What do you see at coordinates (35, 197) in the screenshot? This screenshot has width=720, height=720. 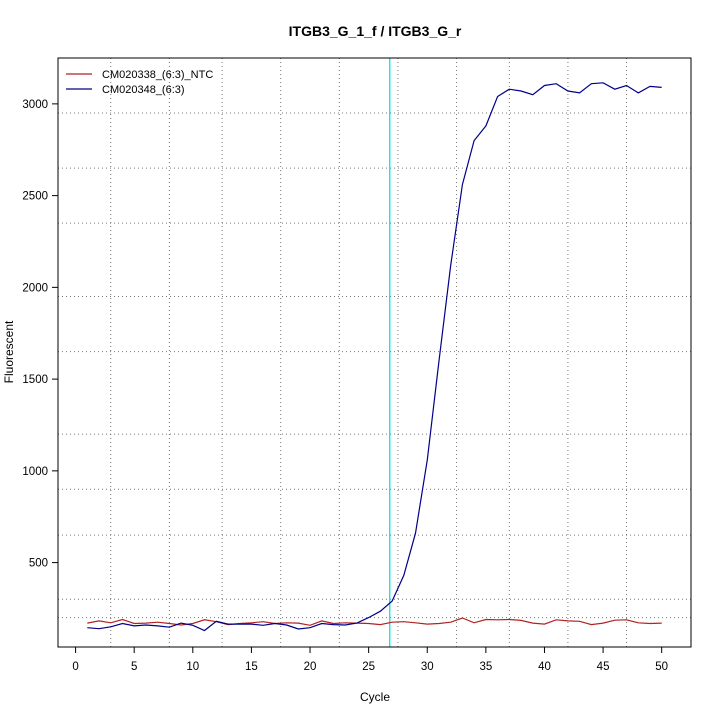 I see `y-tick-label: 2500` at bounding box center [35, 197].